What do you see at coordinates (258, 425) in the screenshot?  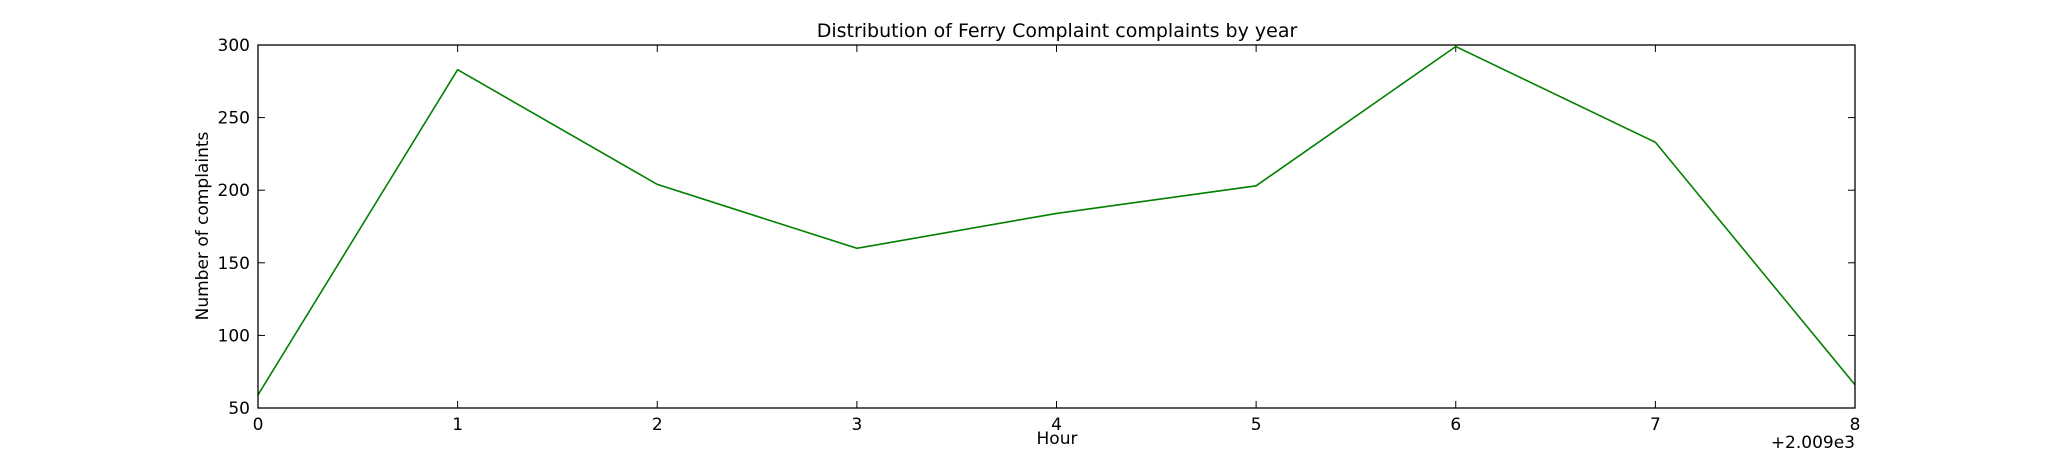 I see `x-tick-label: 0` at bounding box center [258, 425].